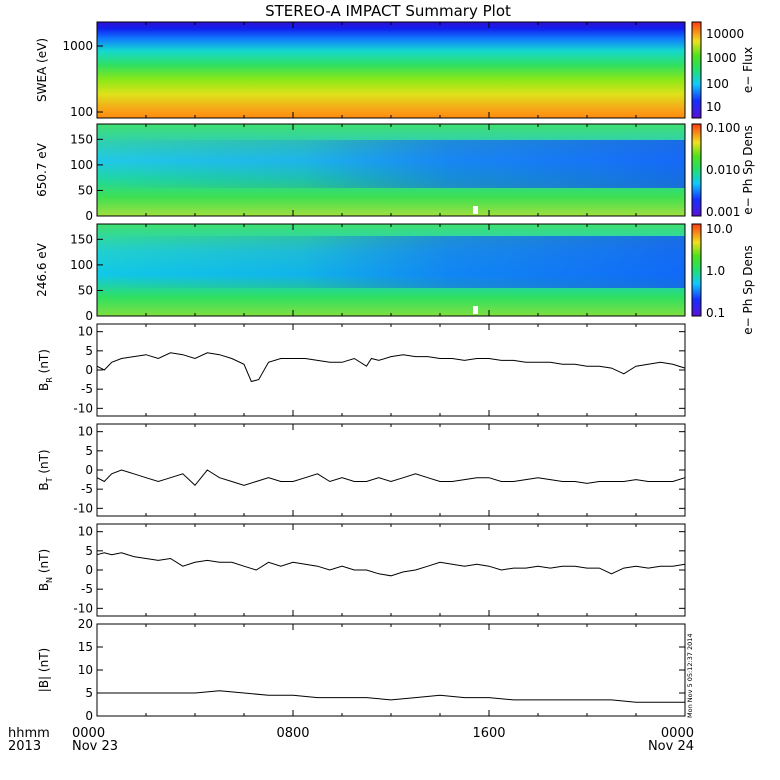  What do you see at coordinates (45, 469) in the screenshot?
I see `line-ylabel-1: BT (nT)` at bounding box center [45, 469].